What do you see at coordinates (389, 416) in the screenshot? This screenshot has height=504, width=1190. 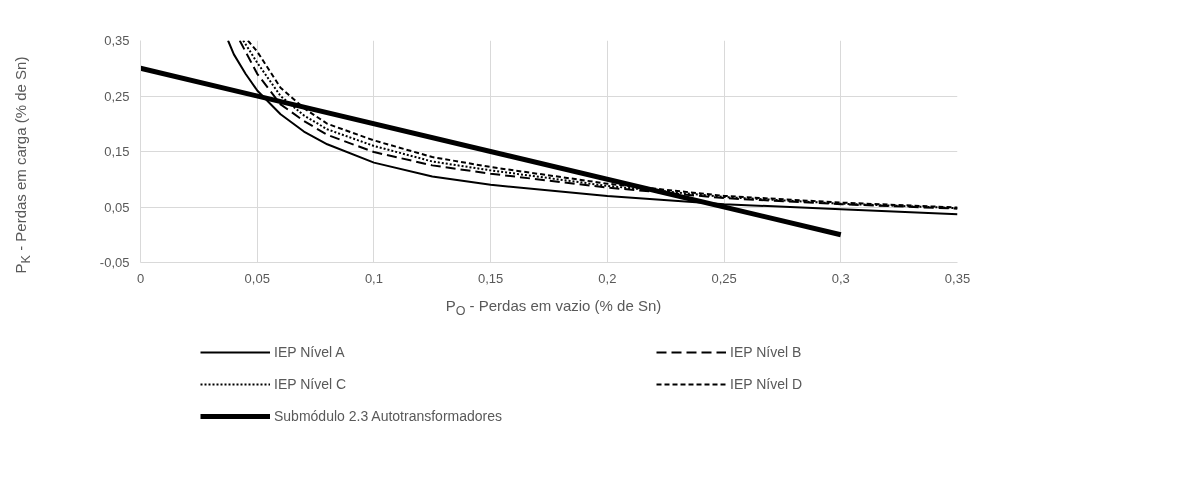 I see `legend-label: Submódulo 2.3 Autotransformadores` at bounding box center [389, 416].